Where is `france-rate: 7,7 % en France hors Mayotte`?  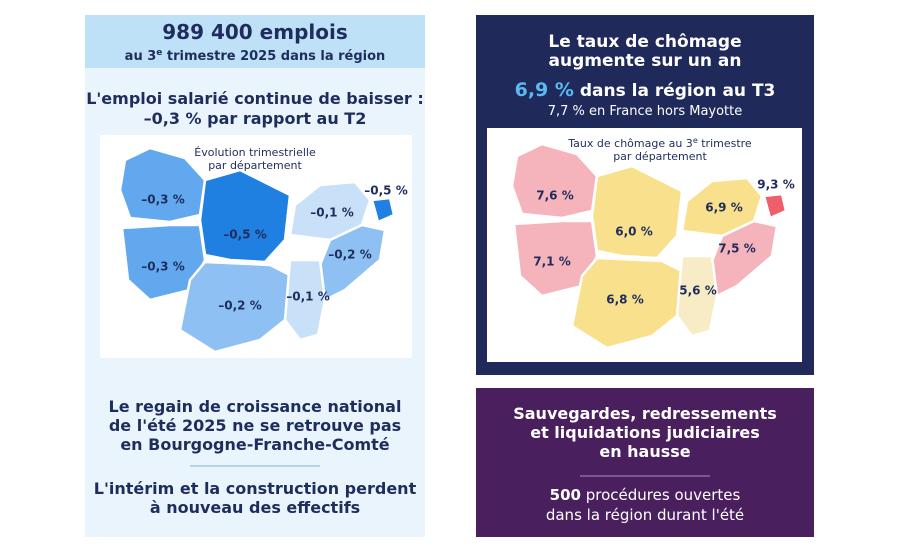
france-rate: 7,7 % en France hors Mayotte is located at coordinates (645, 111).